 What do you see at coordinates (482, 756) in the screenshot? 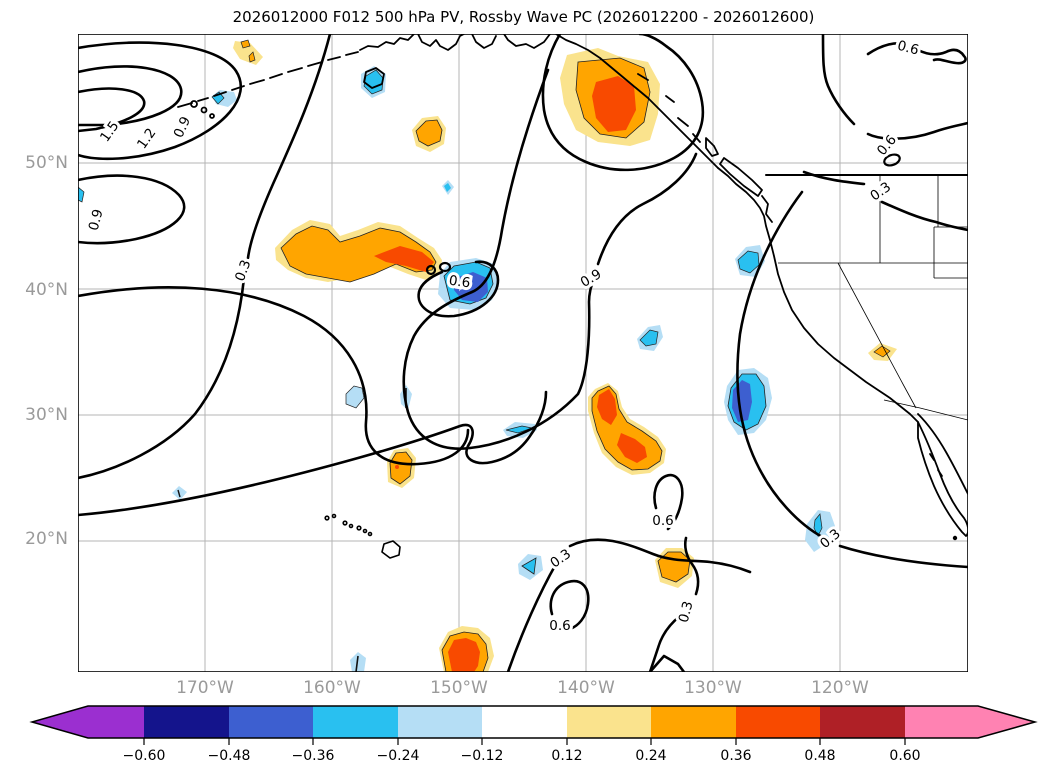
I see `colorbar-tick-label: −0.12` at bounding box center [482, 756].